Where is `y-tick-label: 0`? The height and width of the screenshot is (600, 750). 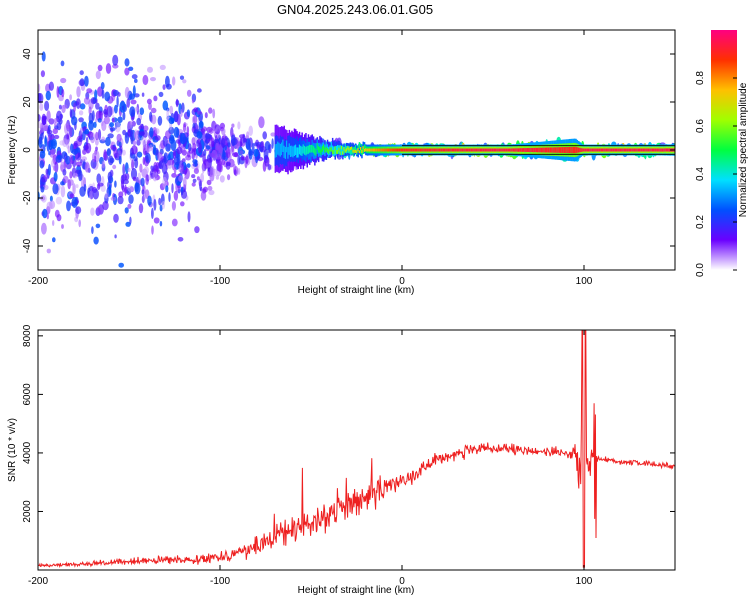
y-tick-label: 0 is located at coordinates (27, 150).